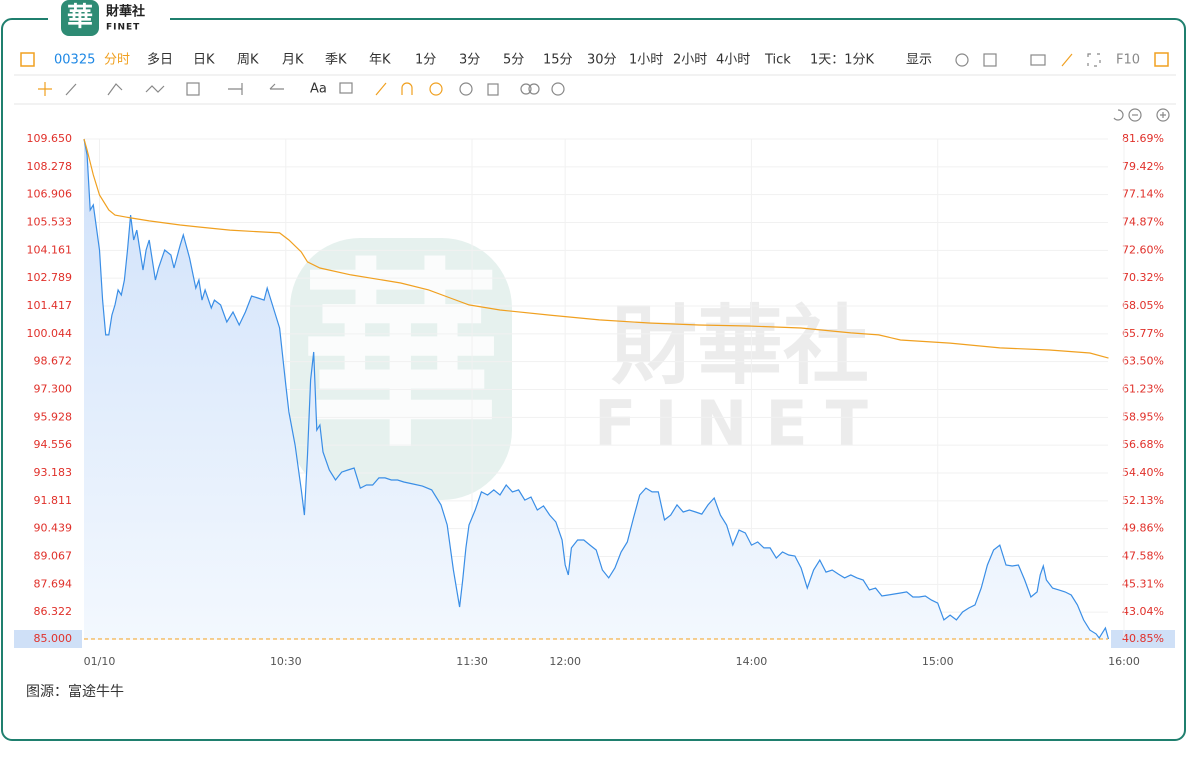 The image size is (1188, 765). Describe the element at coordinates (50, 249) in the screenshot. I see `y-tick-label: 104.161` at that location.